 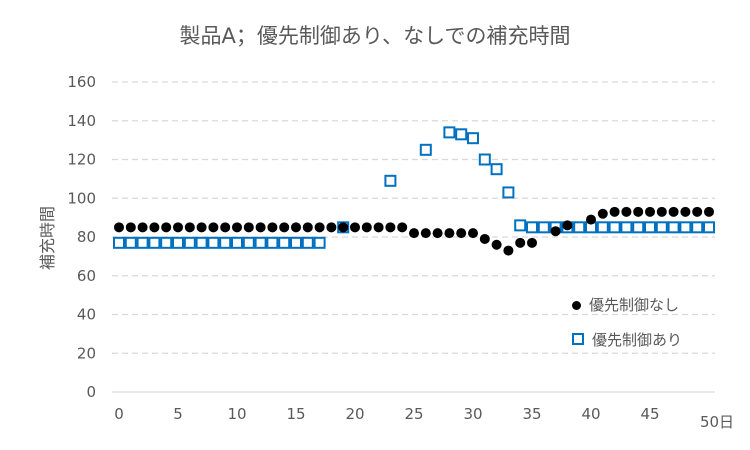 What do you see at coordinates (81, 160) in the screenshot?
I see `y-tick-label: 120` at bounding box center [81, 160].